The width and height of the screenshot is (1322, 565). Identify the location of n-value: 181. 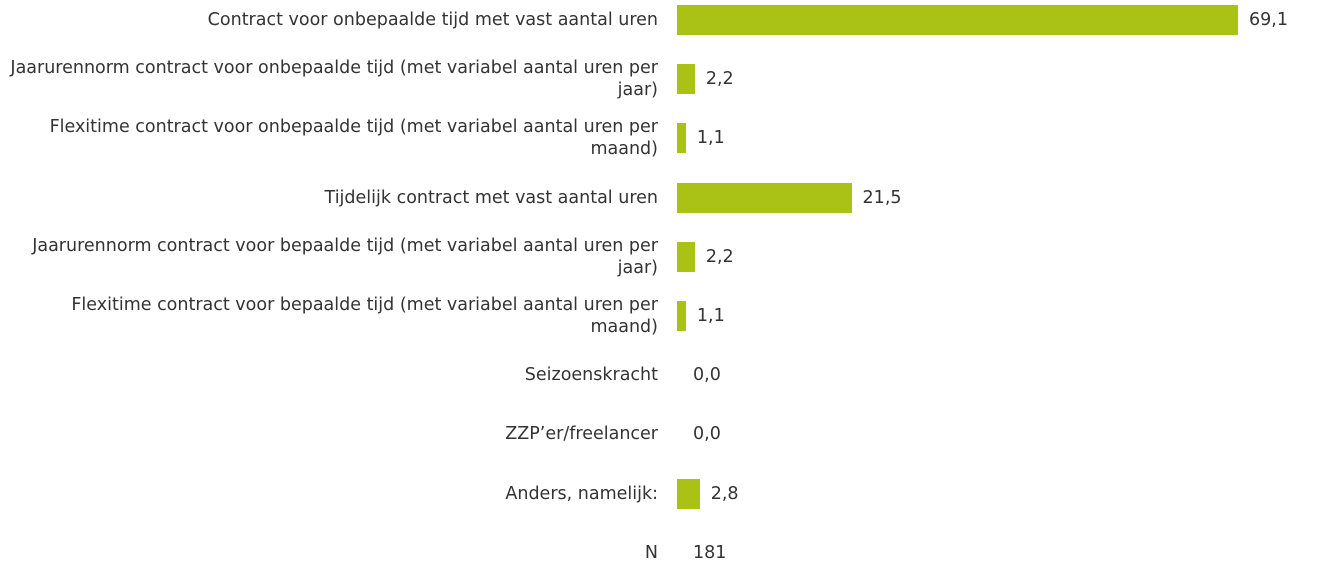
(710, 552).